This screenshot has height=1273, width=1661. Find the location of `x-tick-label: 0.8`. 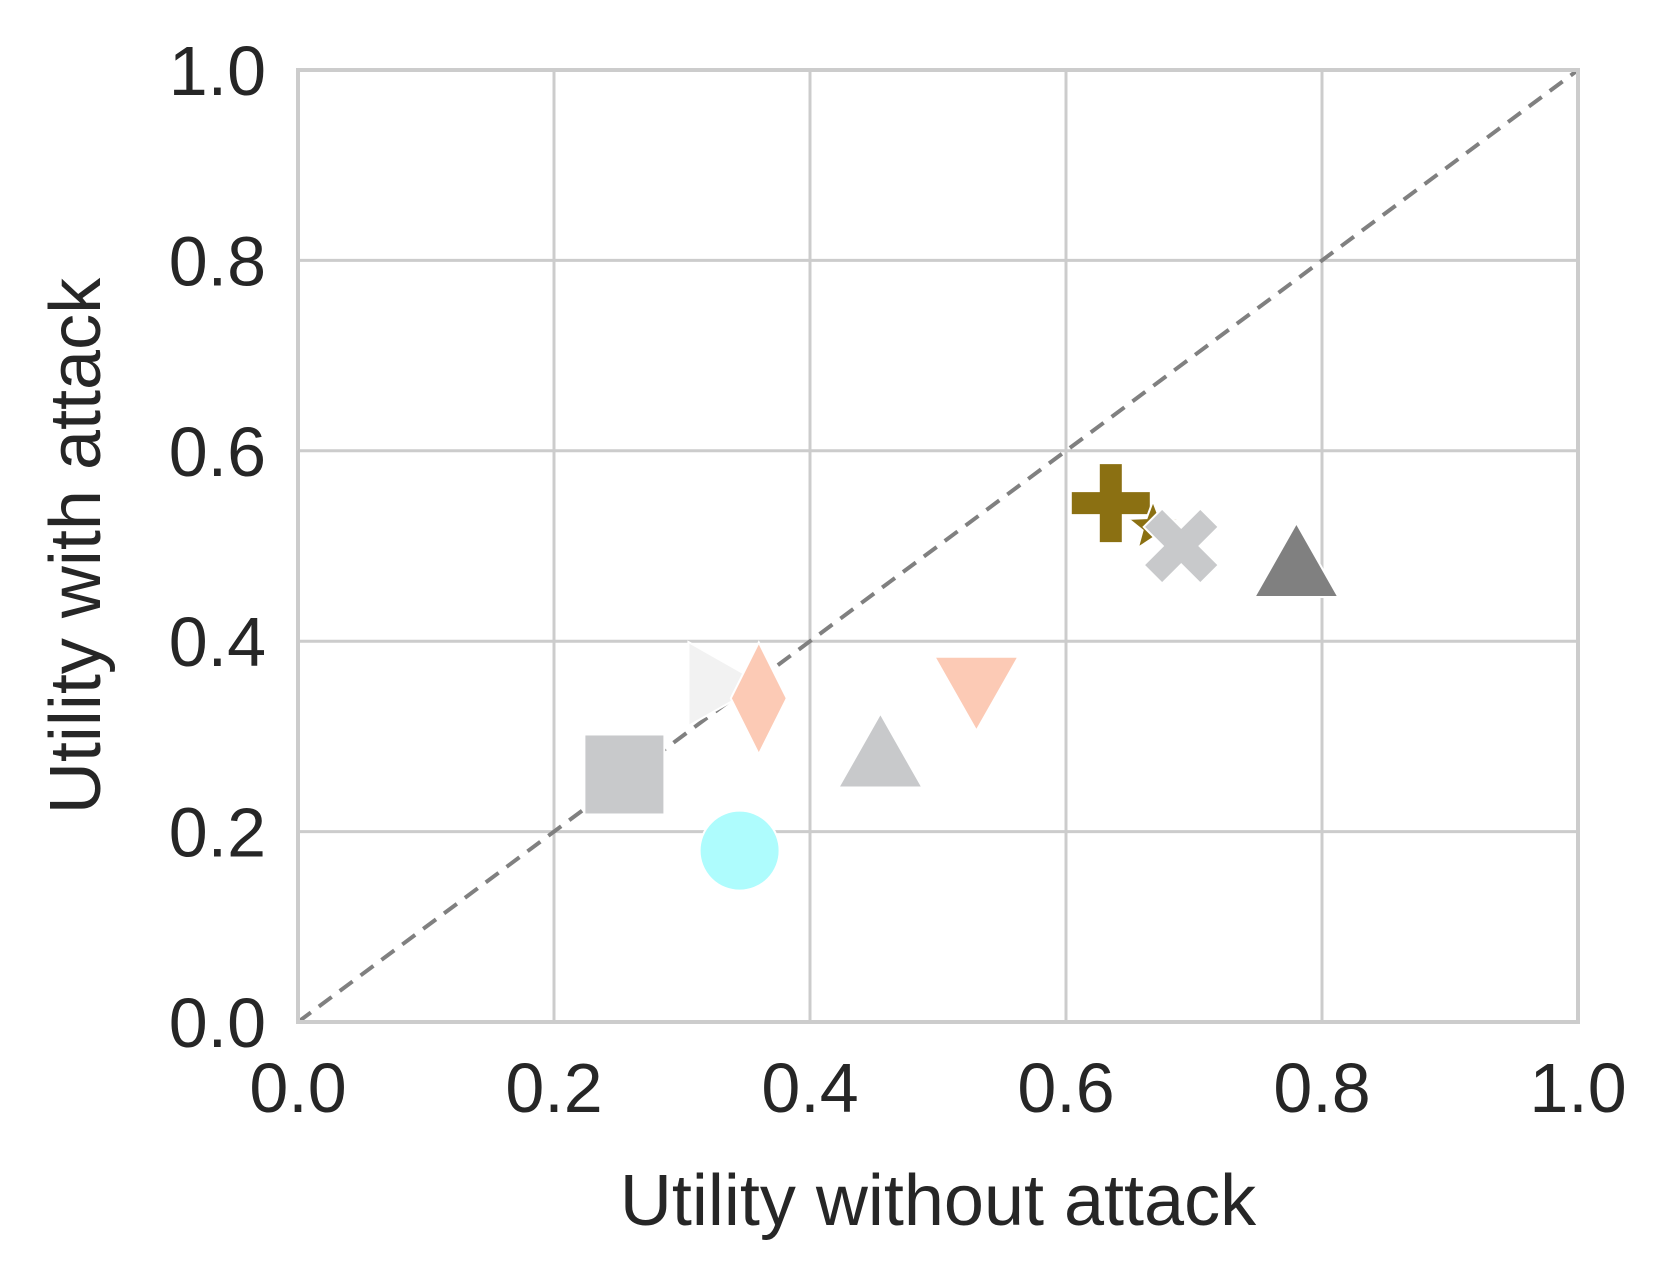

x-tick-label: 0.8 is located at coordinates (1321, 1088).